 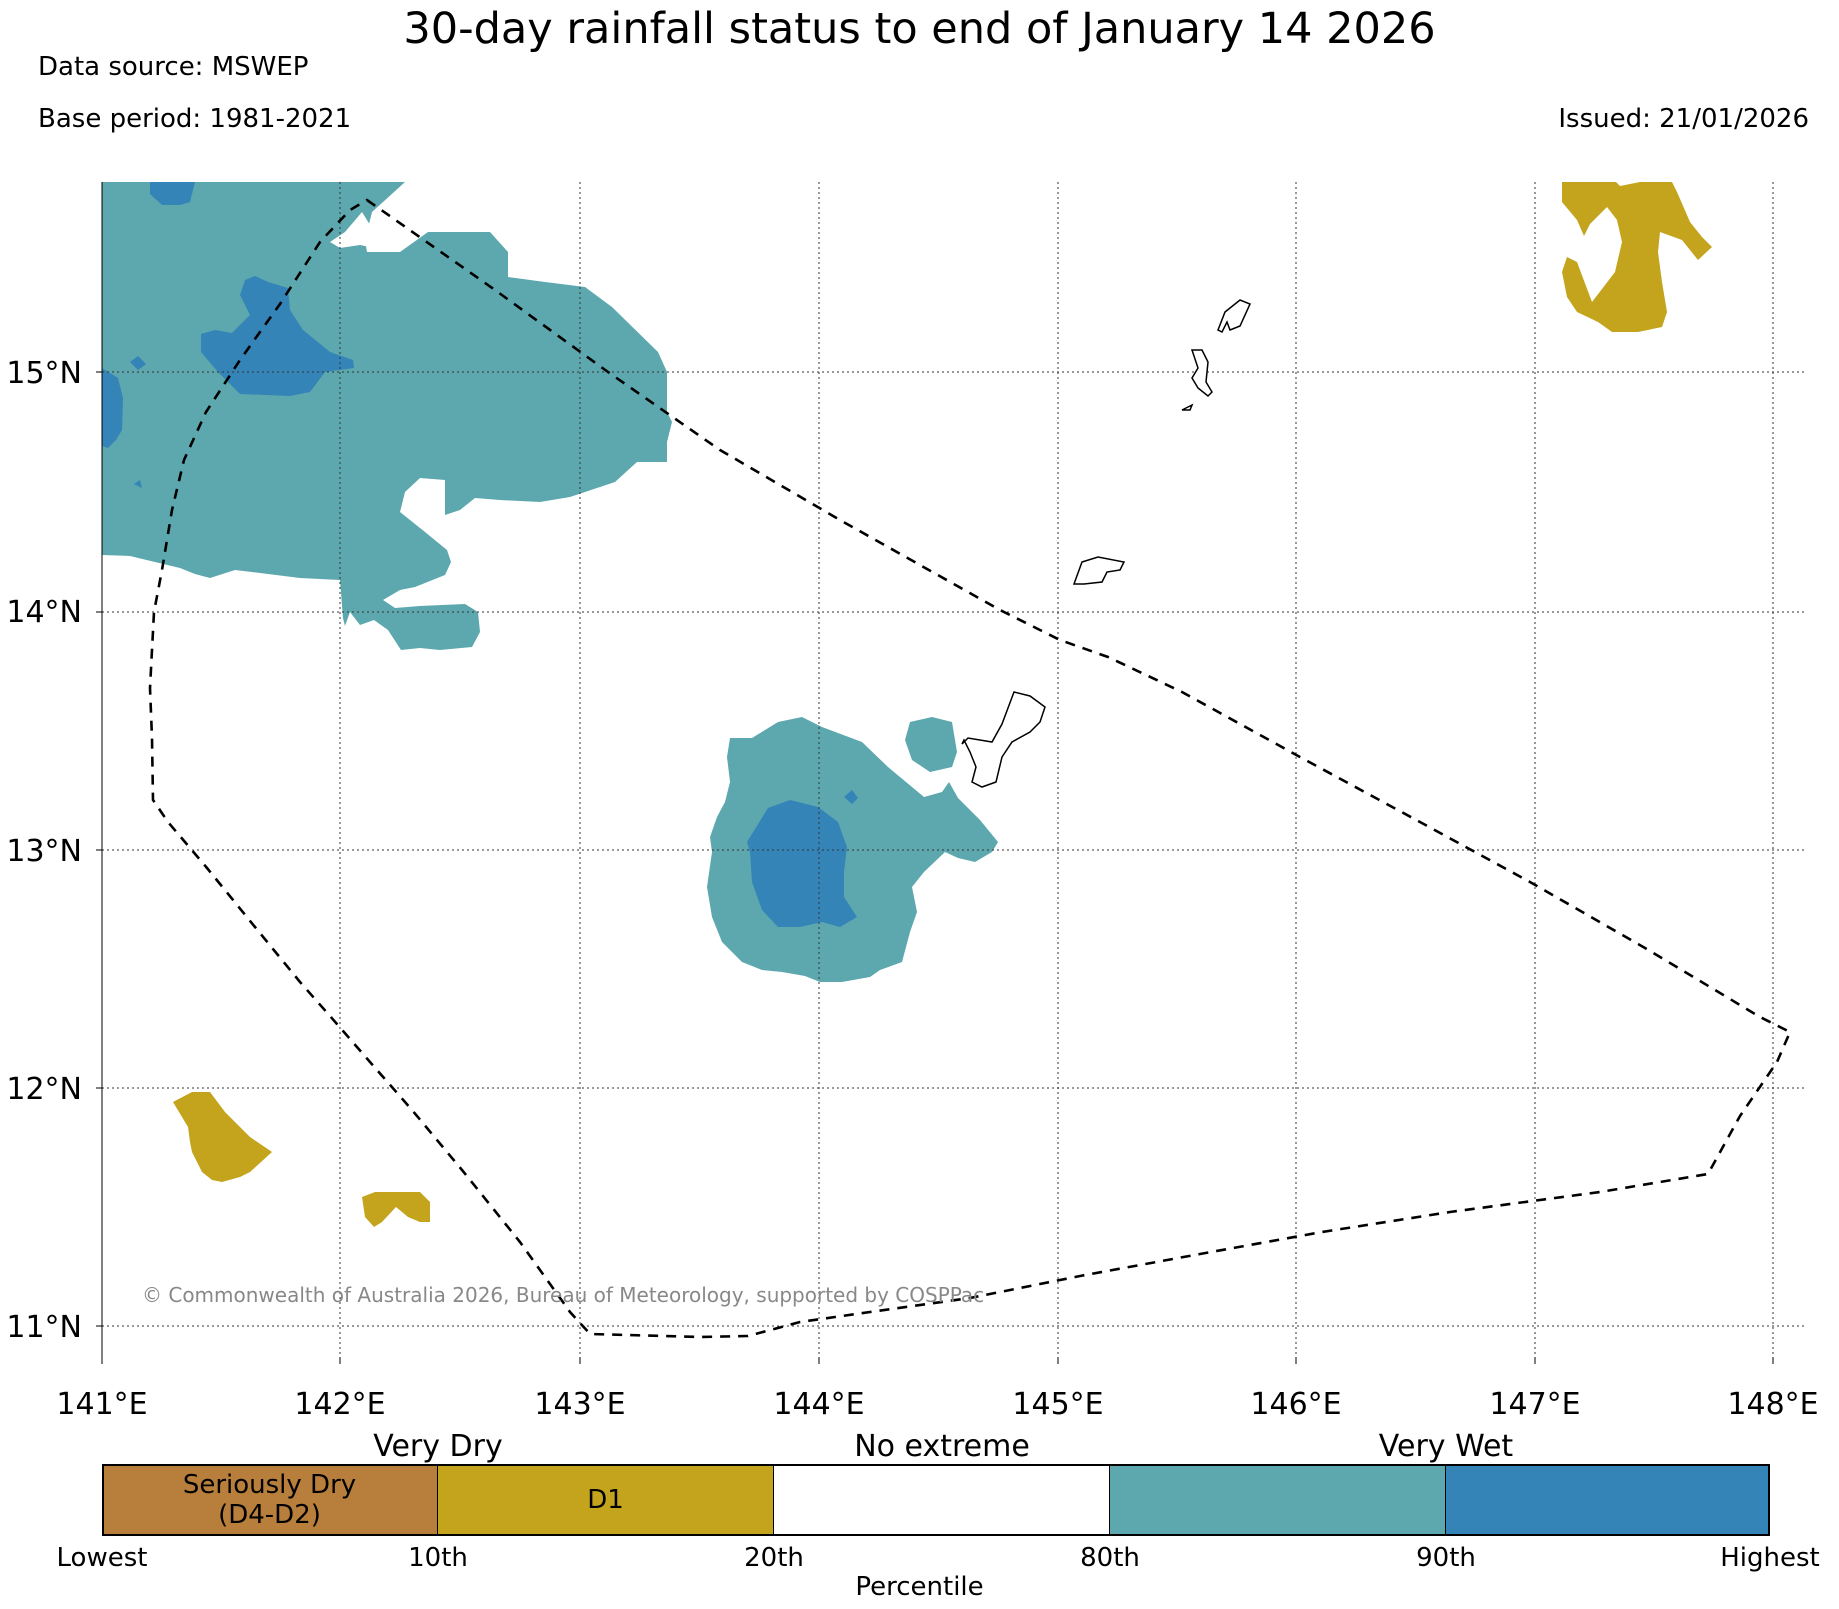 What do you see at coordinates (1446, 1558) in the screenshot?
I see `percentile-tick-90th: 90th` at bounding box center [1446, 1558].